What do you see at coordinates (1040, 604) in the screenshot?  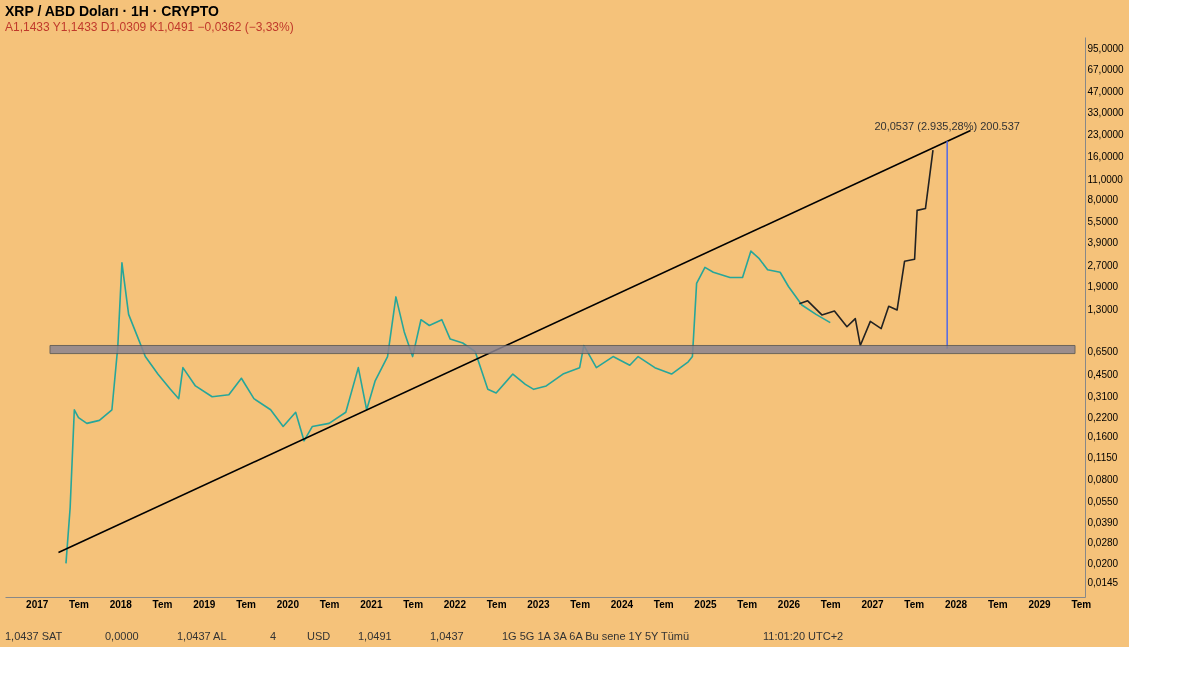 I see `x-tick-label: 2029` at bounding box center [1040, 604].